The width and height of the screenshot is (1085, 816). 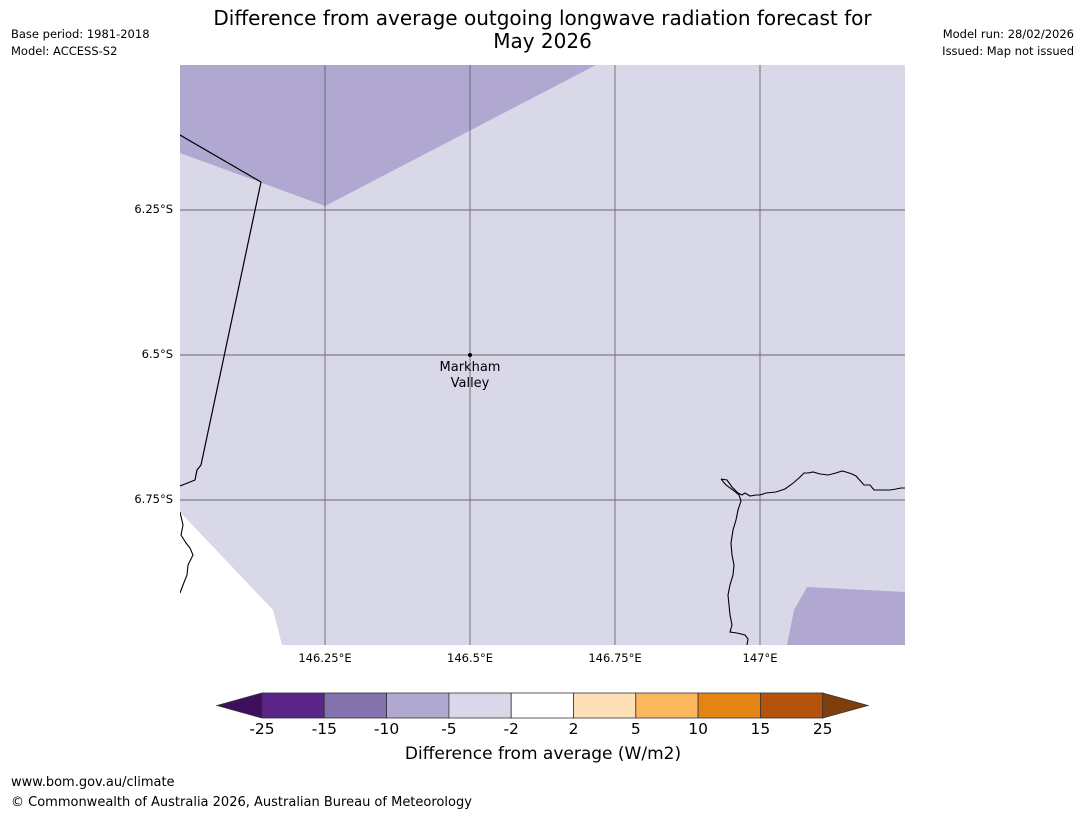 I want to click on lat-label-6-75: 6.75°S, so click(x=153, y=499).